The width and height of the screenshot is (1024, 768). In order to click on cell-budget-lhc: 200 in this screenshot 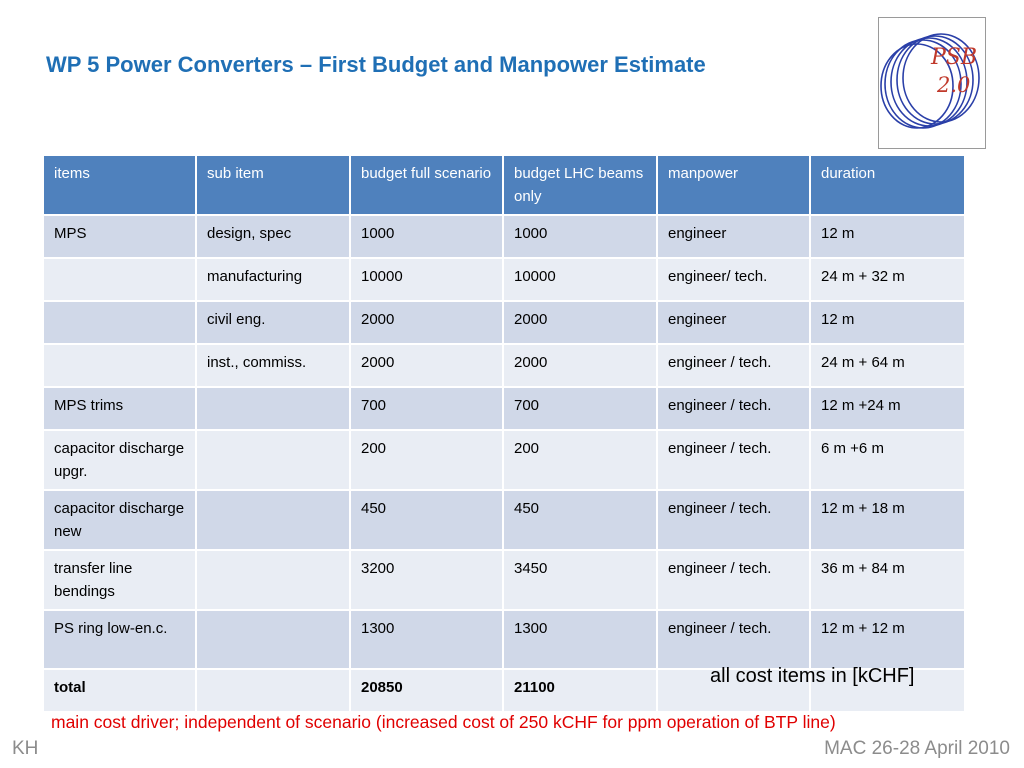, I will do `click(580, 460)`.